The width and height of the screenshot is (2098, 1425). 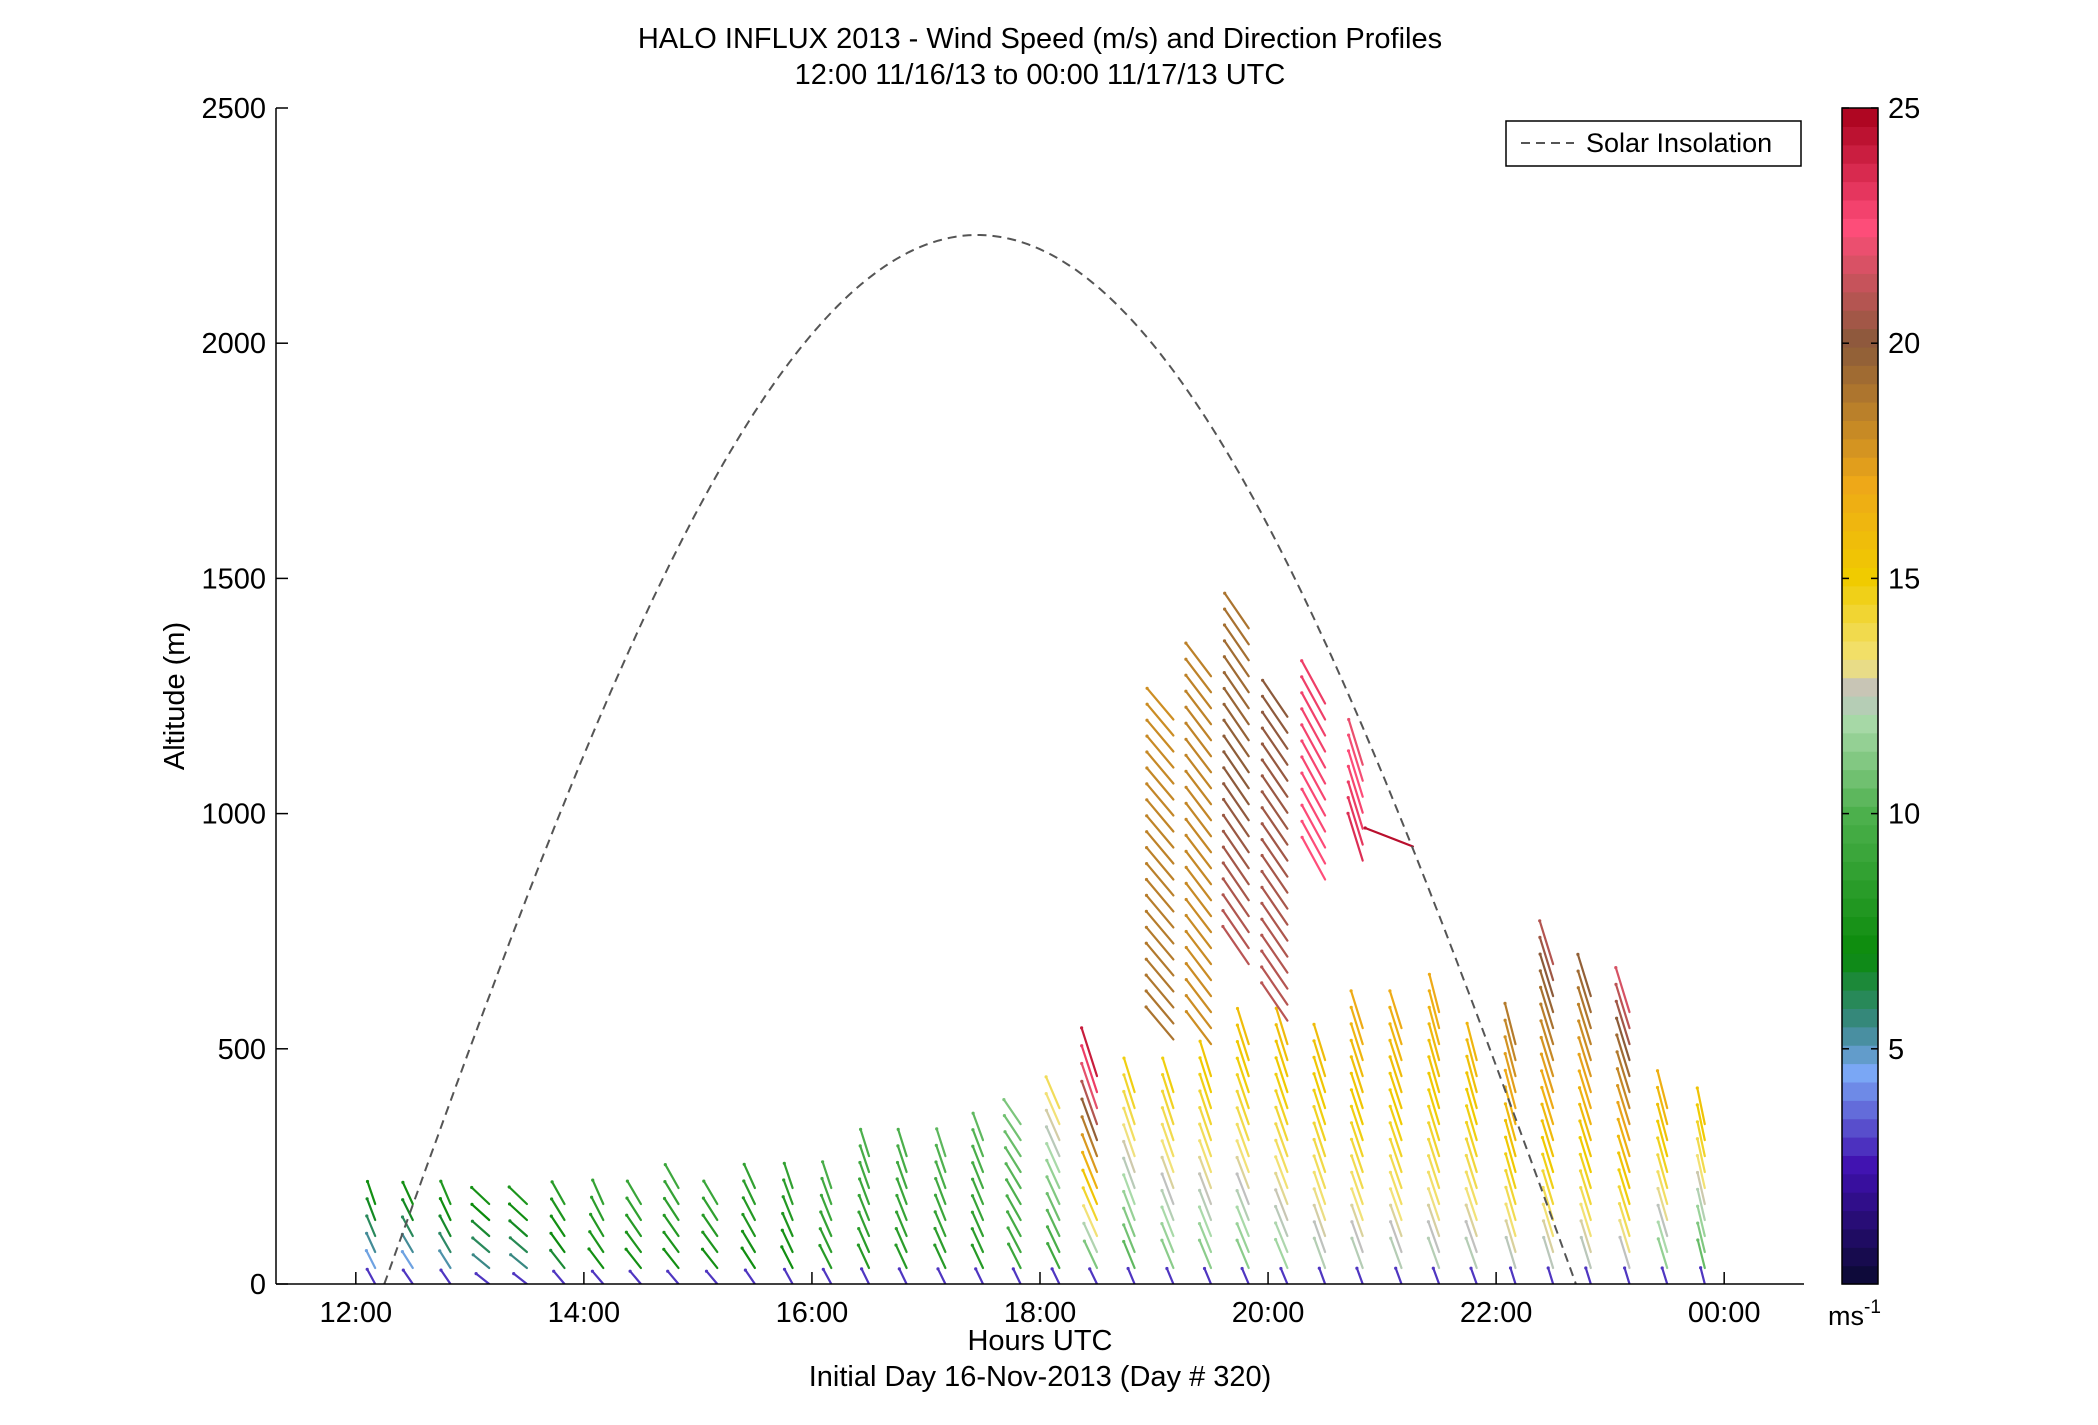 I want to click on colorbar-unit-base: ms, so click(x=1846, y=1316).